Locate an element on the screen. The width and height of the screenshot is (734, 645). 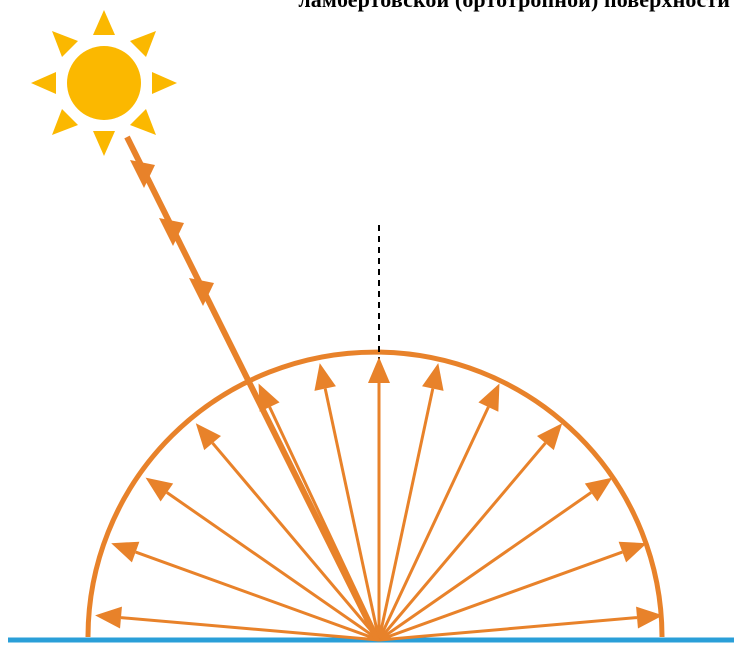
sun-icon is located at coordinates (104, 83).